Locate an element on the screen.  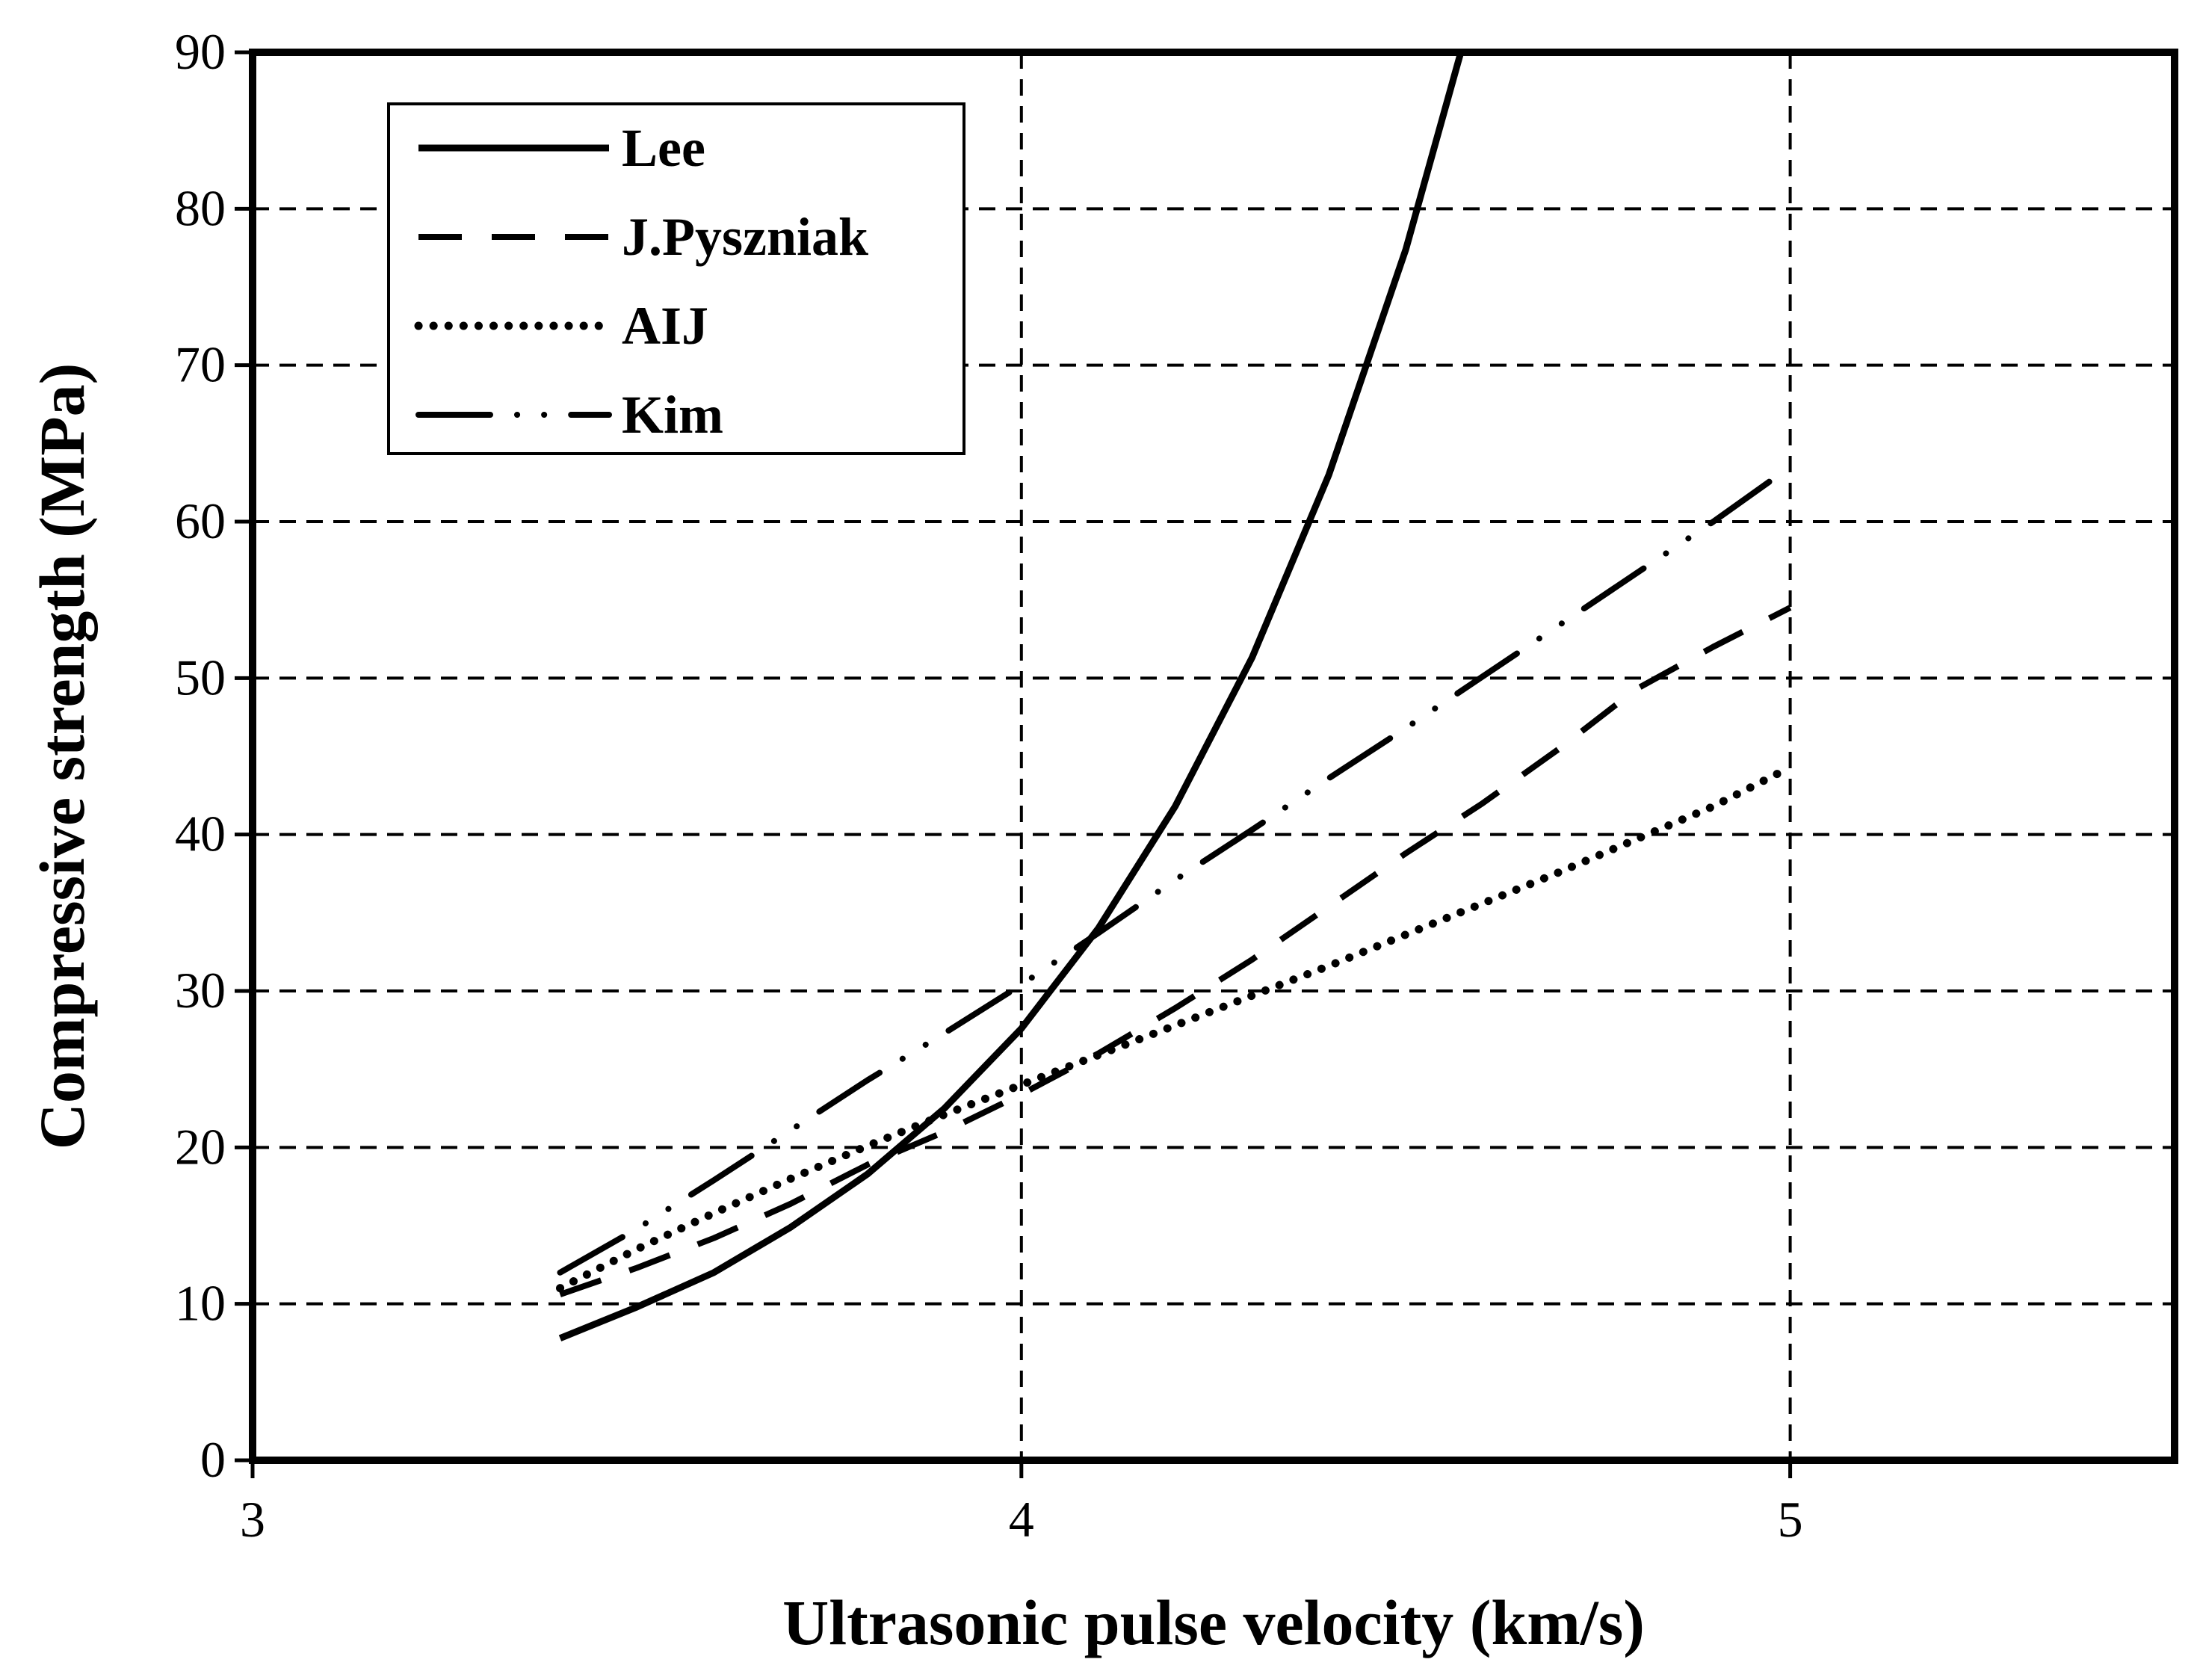
y-tick-label-10: 10 is located at coordinates (201, 1303).